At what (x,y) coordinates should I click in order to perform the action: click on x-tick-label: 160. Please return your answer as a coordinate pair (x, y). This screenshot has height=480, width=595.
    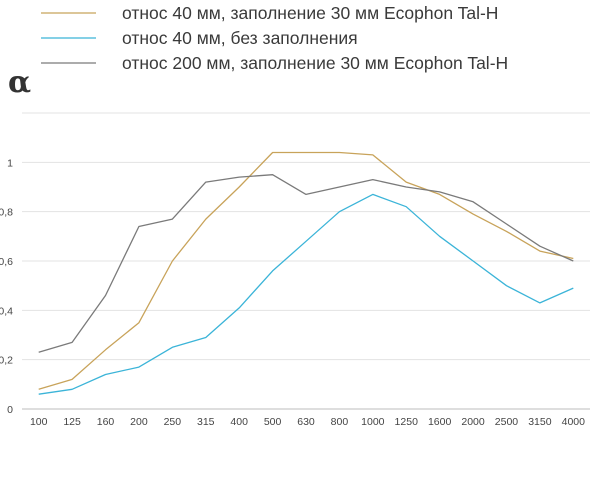
    Looking at the image, I should click on (106, 422).